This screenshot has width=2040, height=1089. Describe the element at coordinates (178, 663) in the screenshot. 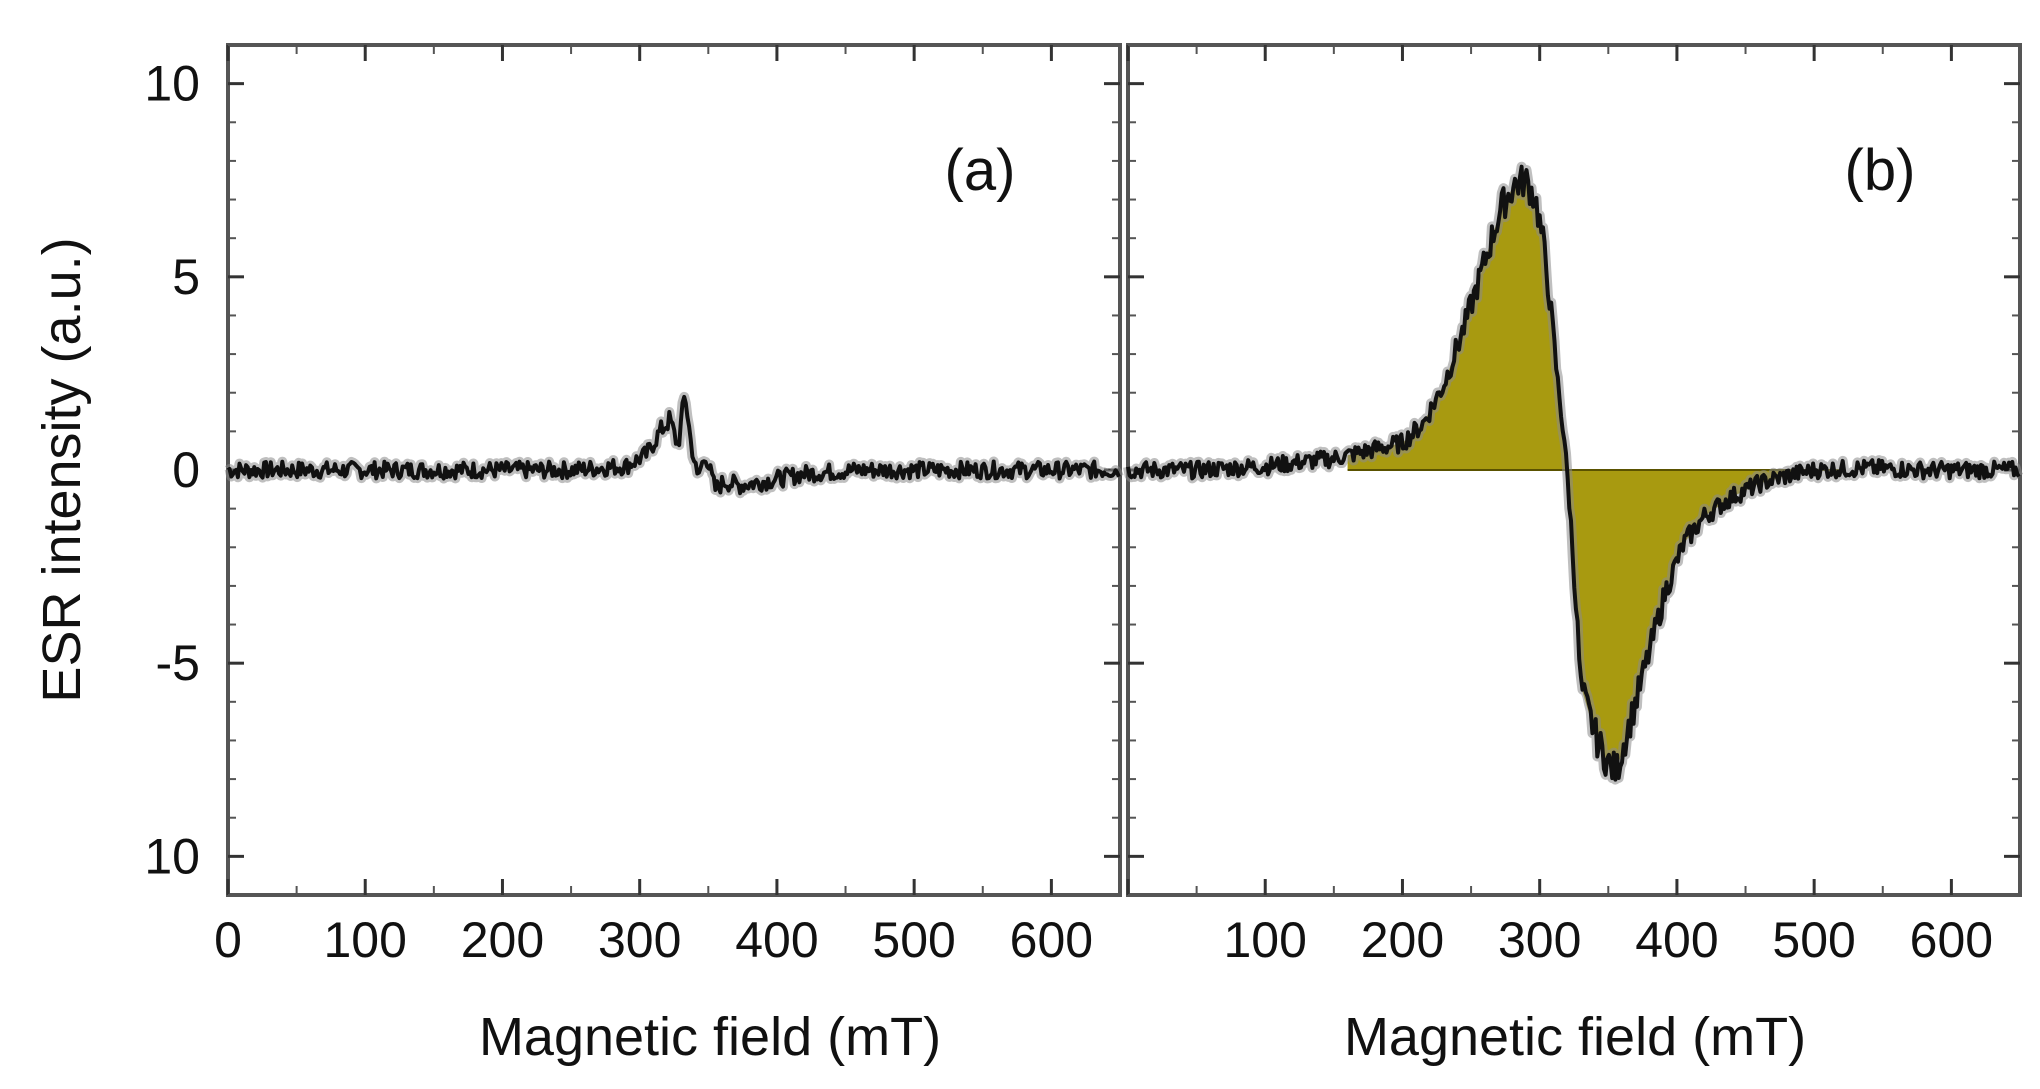

I see `y-tick-label: -5` at that location.